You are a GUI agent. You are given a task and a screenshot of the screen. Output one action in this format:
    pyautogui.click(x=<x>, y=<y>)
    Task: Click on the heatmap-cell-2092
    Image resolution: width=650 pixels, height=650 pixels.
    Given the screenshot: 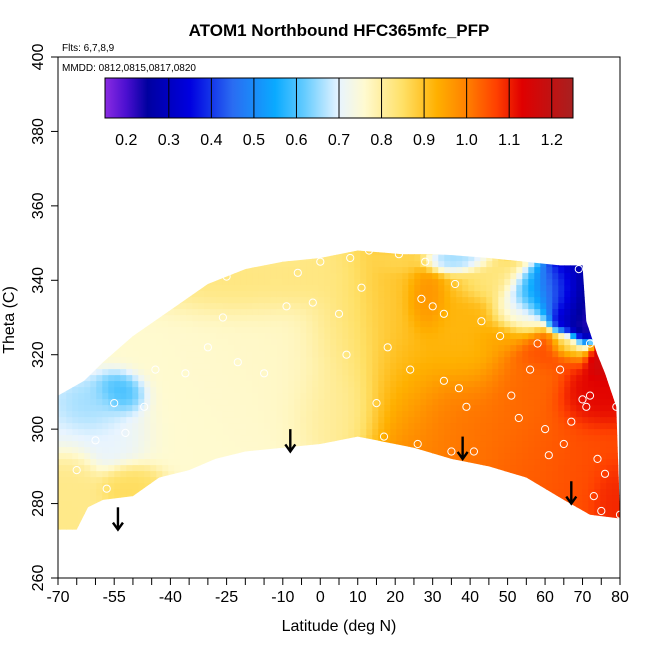 What is the action you would take?
    pyautogui.click(x=309, y=450)
    